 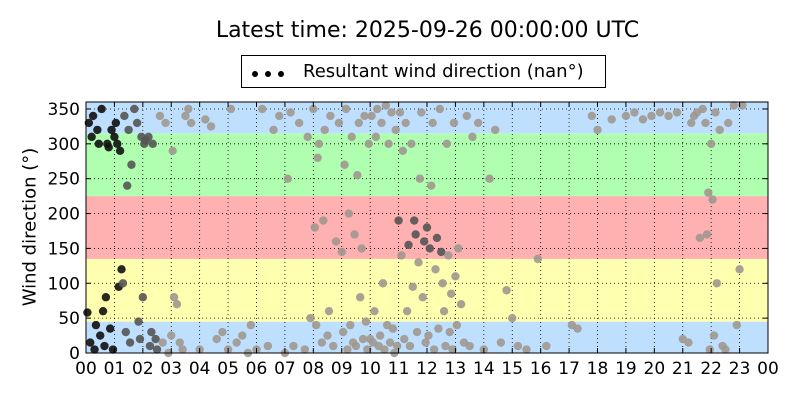 What do you see at coordinates (64, 284) in the screenshot?
I see `y-tick-label: 100` at bounding box center [64, 284].